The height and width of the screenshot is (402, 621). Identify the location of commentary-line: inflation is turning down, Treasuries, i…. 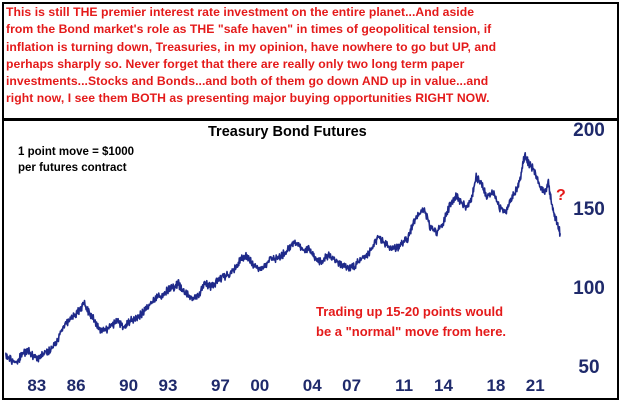
(251, 46).